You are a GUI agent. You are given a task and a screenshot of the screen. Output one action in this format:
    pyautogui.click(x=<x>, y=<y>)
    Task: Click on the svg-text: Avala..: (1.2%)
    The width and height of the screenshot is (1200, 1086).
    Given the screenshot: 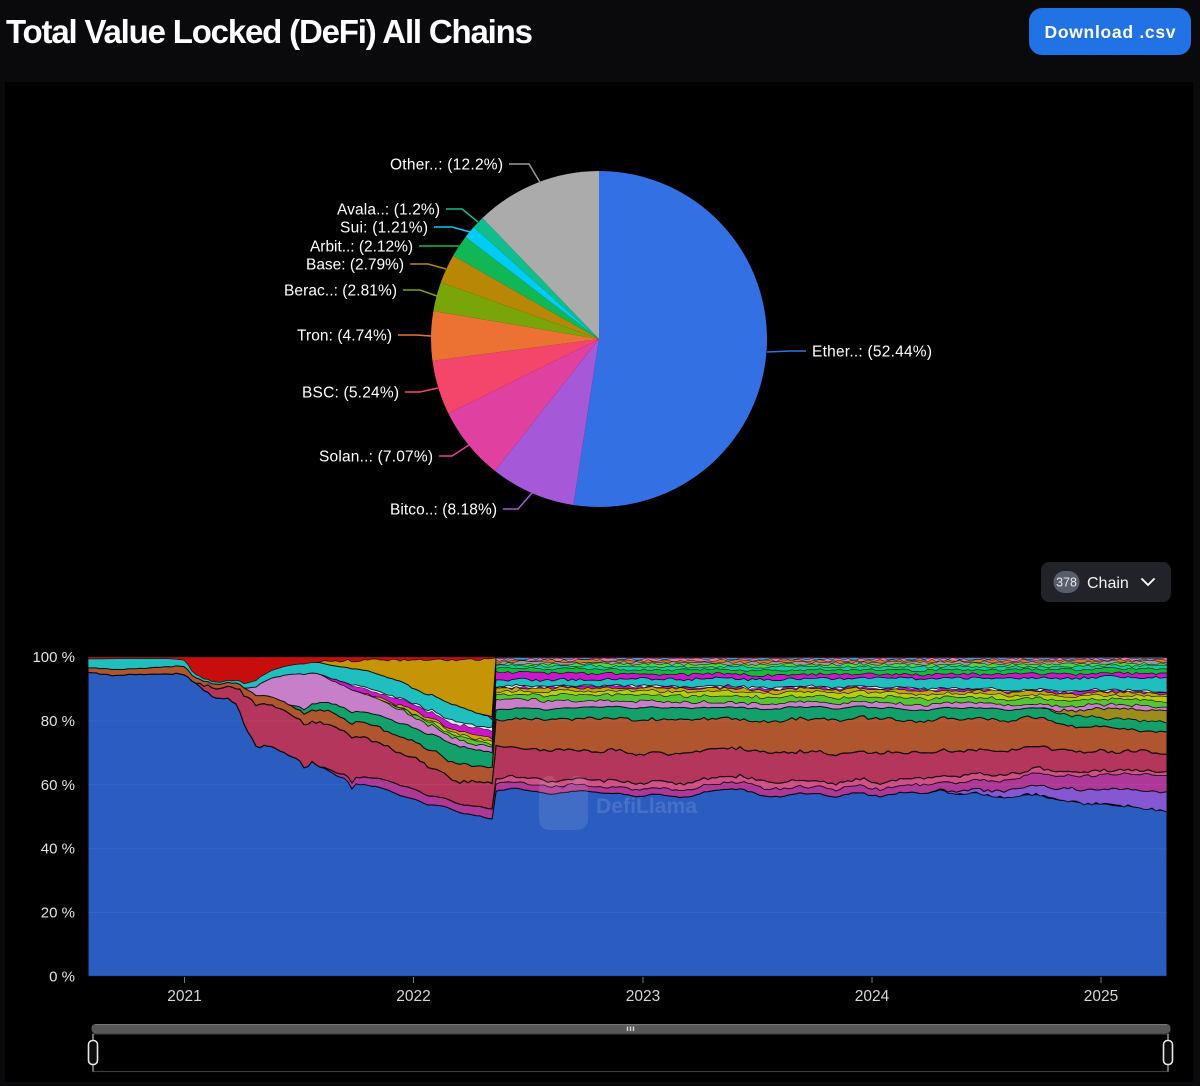 What is the action you would take?
    pyautogui.click(x=388, y=210)
    